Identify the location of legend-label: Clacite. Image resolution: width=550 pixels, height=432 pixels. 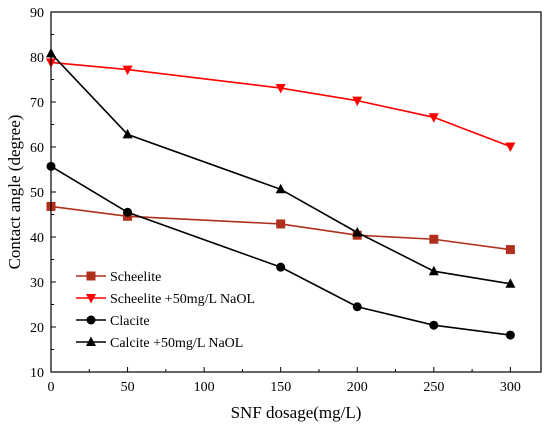
(130, 321).